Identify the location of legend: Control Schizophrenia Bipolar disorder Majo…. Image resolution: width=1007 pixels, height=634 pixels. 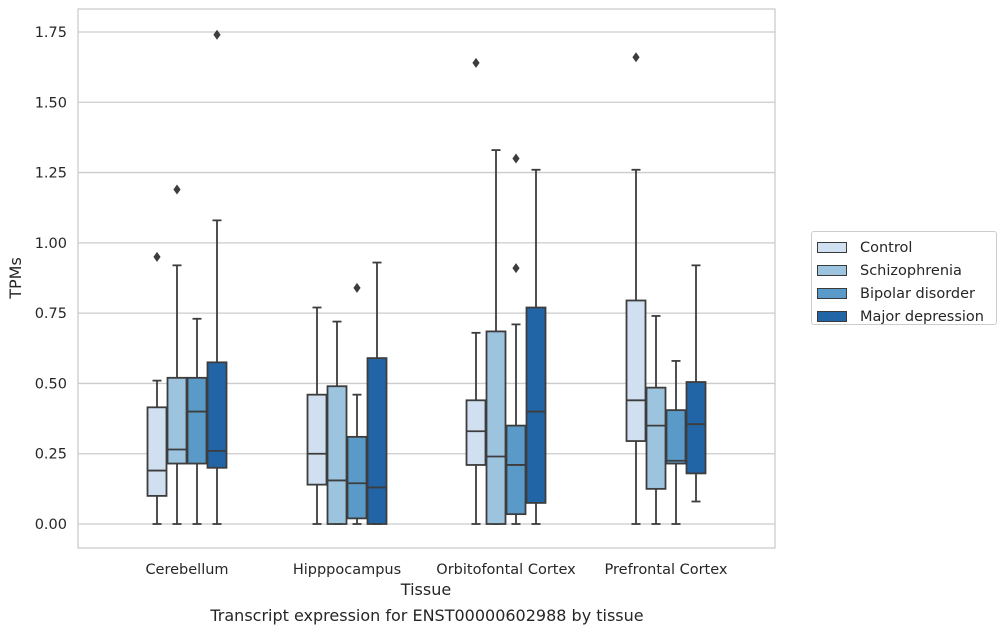
(904, 278).